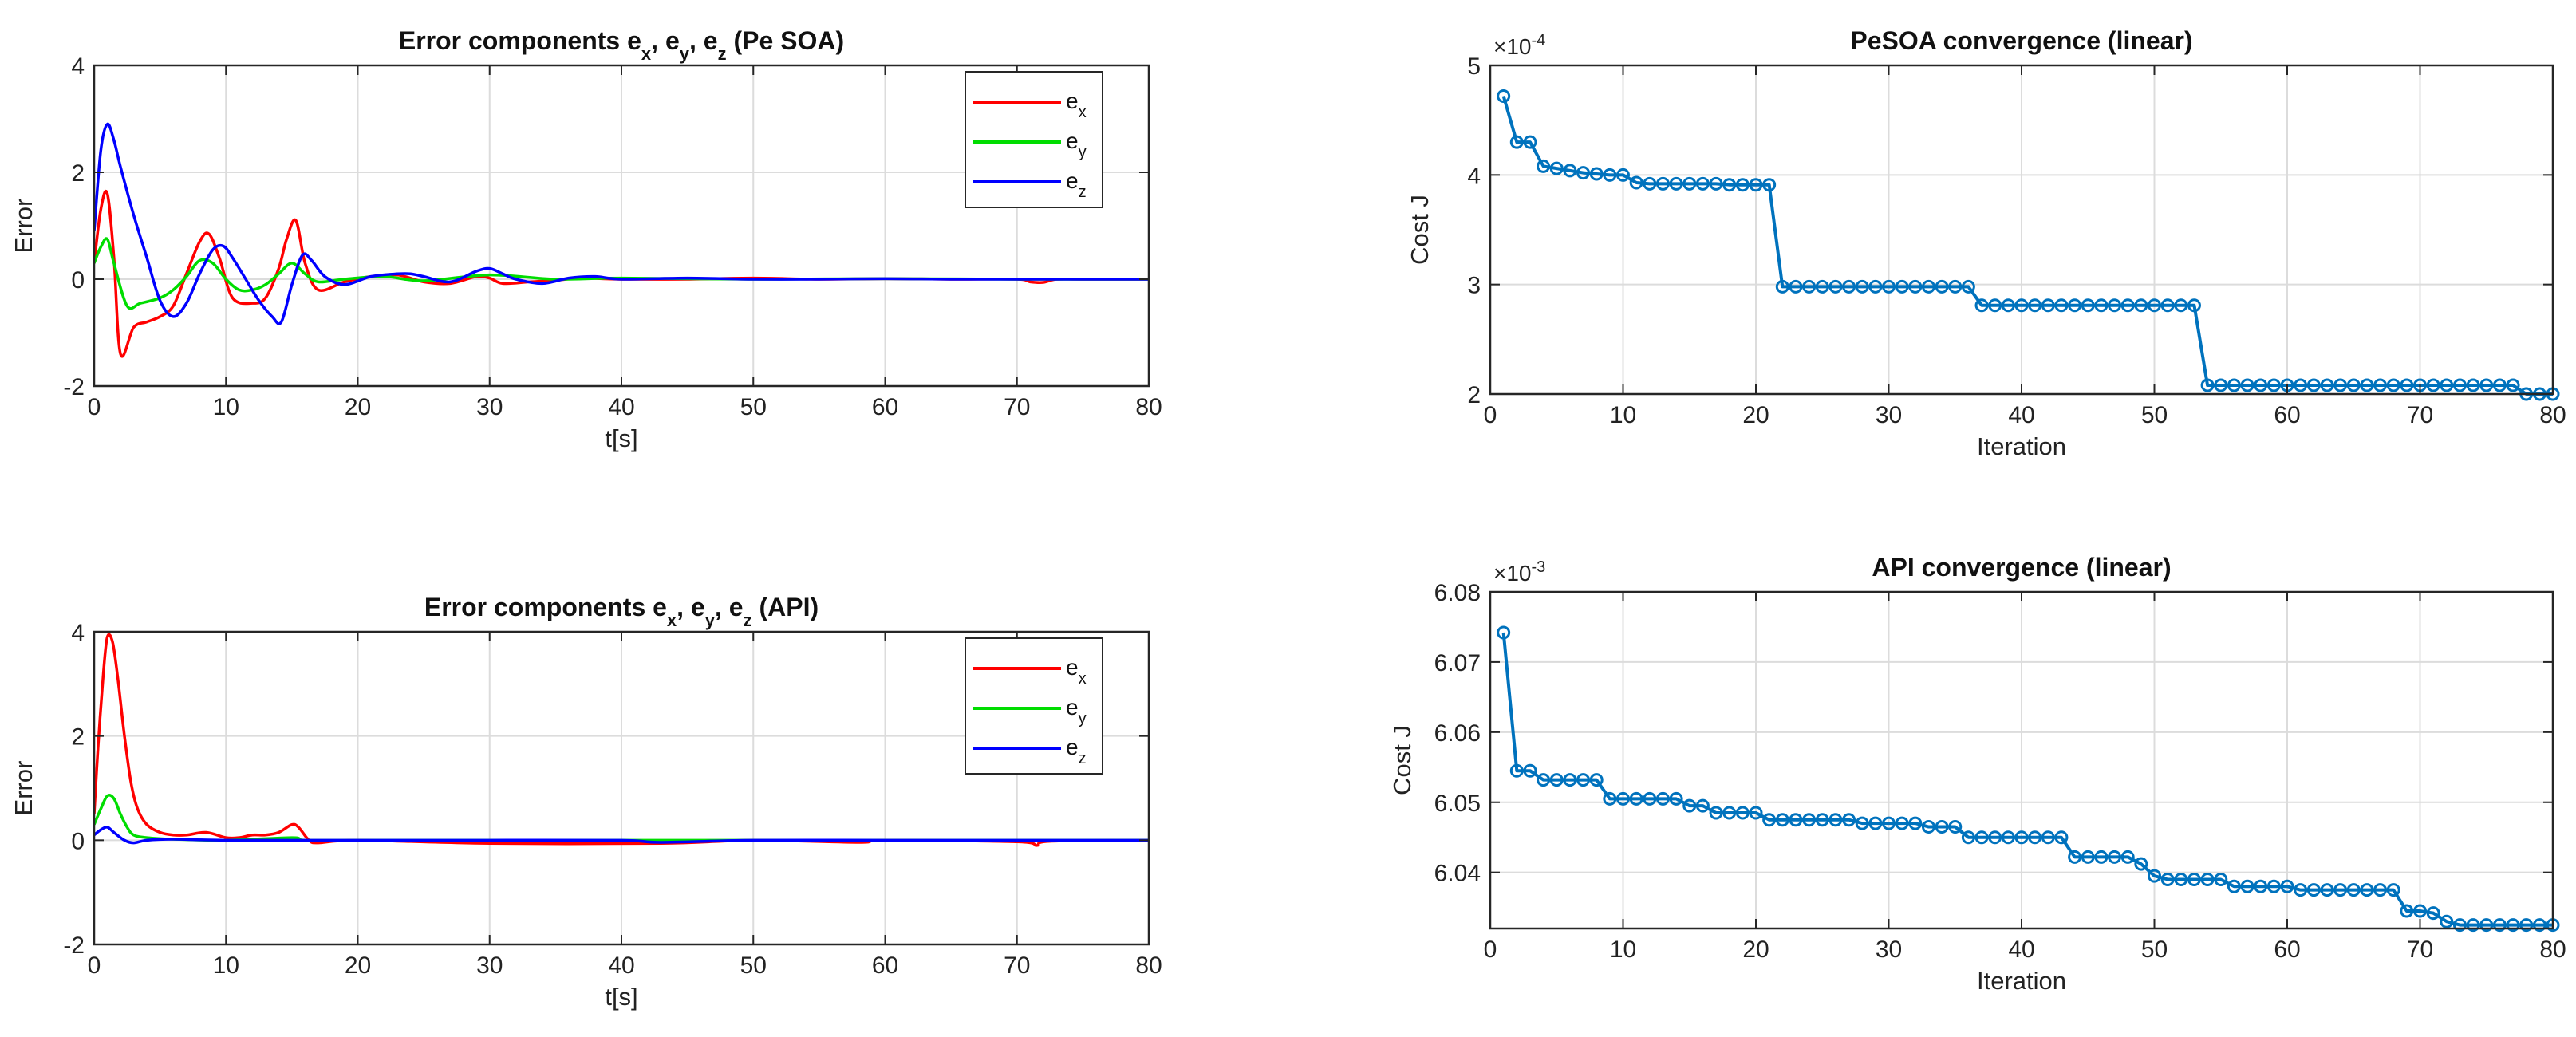 The image size is (2576, 1037). What do you see at coordinates (1458, 874) in the screenshot?
I see `y-tick-label: 6.04` at bounding box center [1458, 874].